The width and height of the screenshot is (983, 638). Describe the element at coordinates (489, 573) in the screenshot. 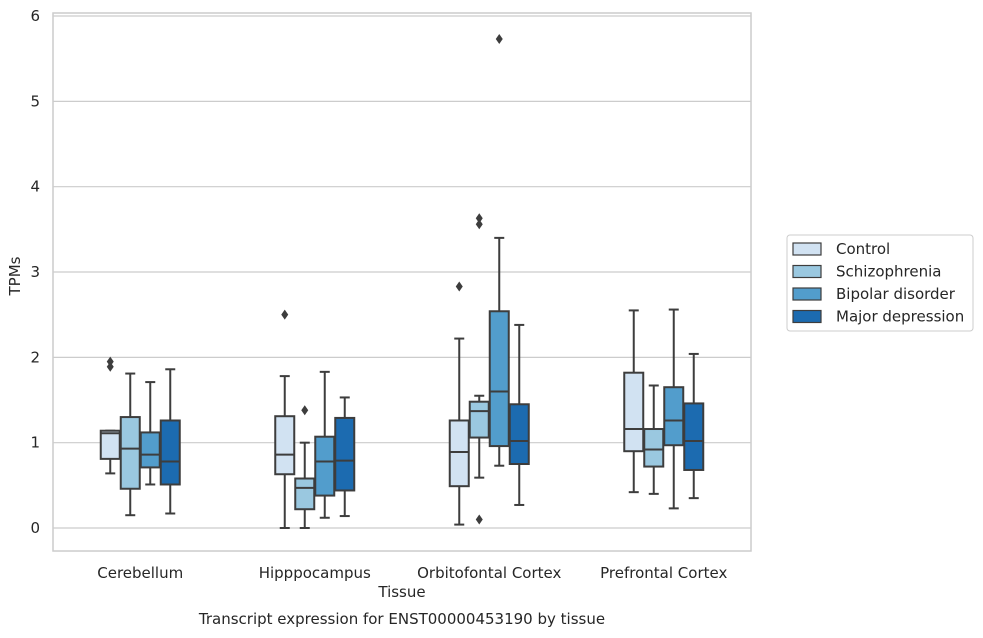

I see `x-tick-label: Orbitofontal Cortex` at that location.